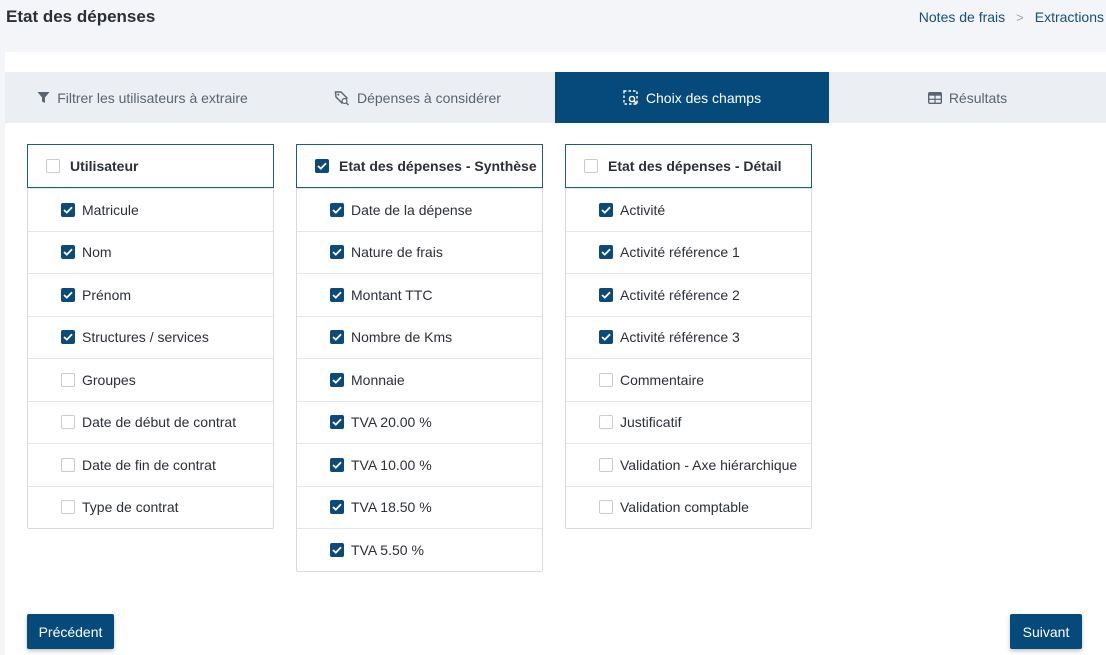  Describe the element at coordinates (651, 422) in the screenshot. I see `field-label: Justificatif` at that location.